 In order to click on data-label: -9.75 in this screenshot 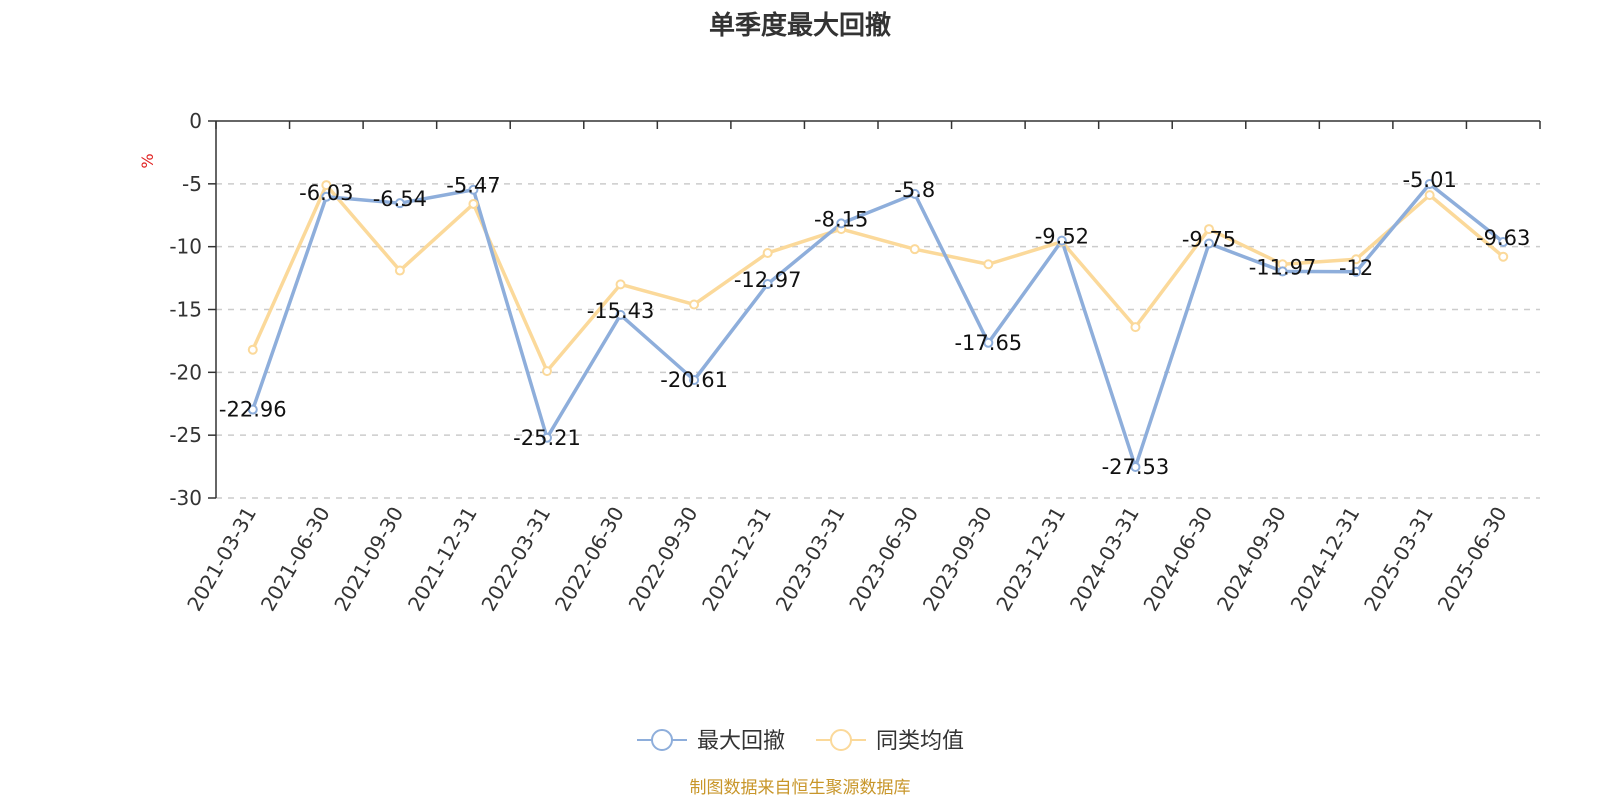, I will do `click(1209, 240)`.